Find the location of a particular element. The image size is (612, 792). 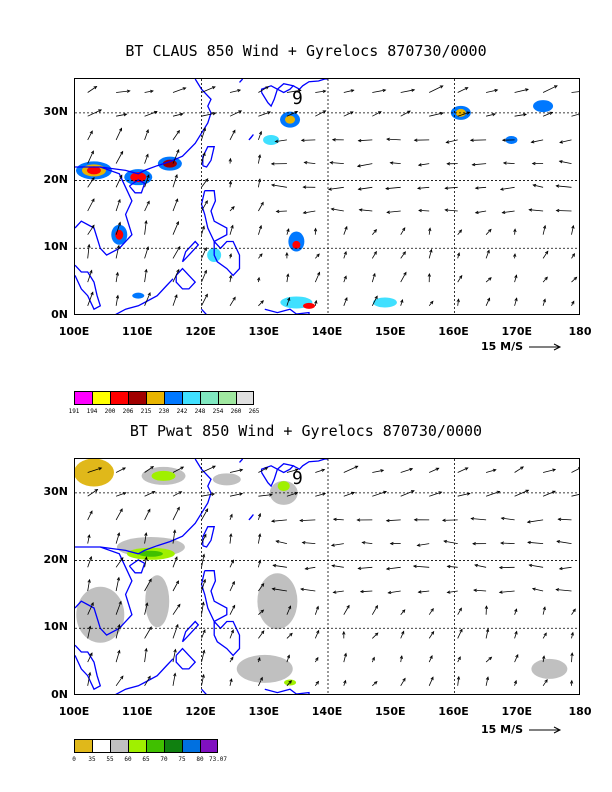

panel1-scale-text: 15 M/S is located at coordinates (502, 346).